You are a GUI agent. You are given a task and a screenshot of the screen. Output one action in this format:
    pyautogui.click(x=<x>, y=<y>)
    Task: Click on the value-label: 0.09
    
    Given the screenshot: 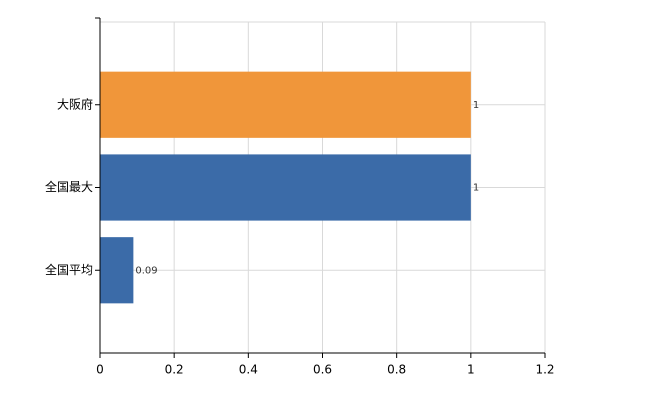 What is the action you would take?
    pyautogui.click(x=146, y=270)
    